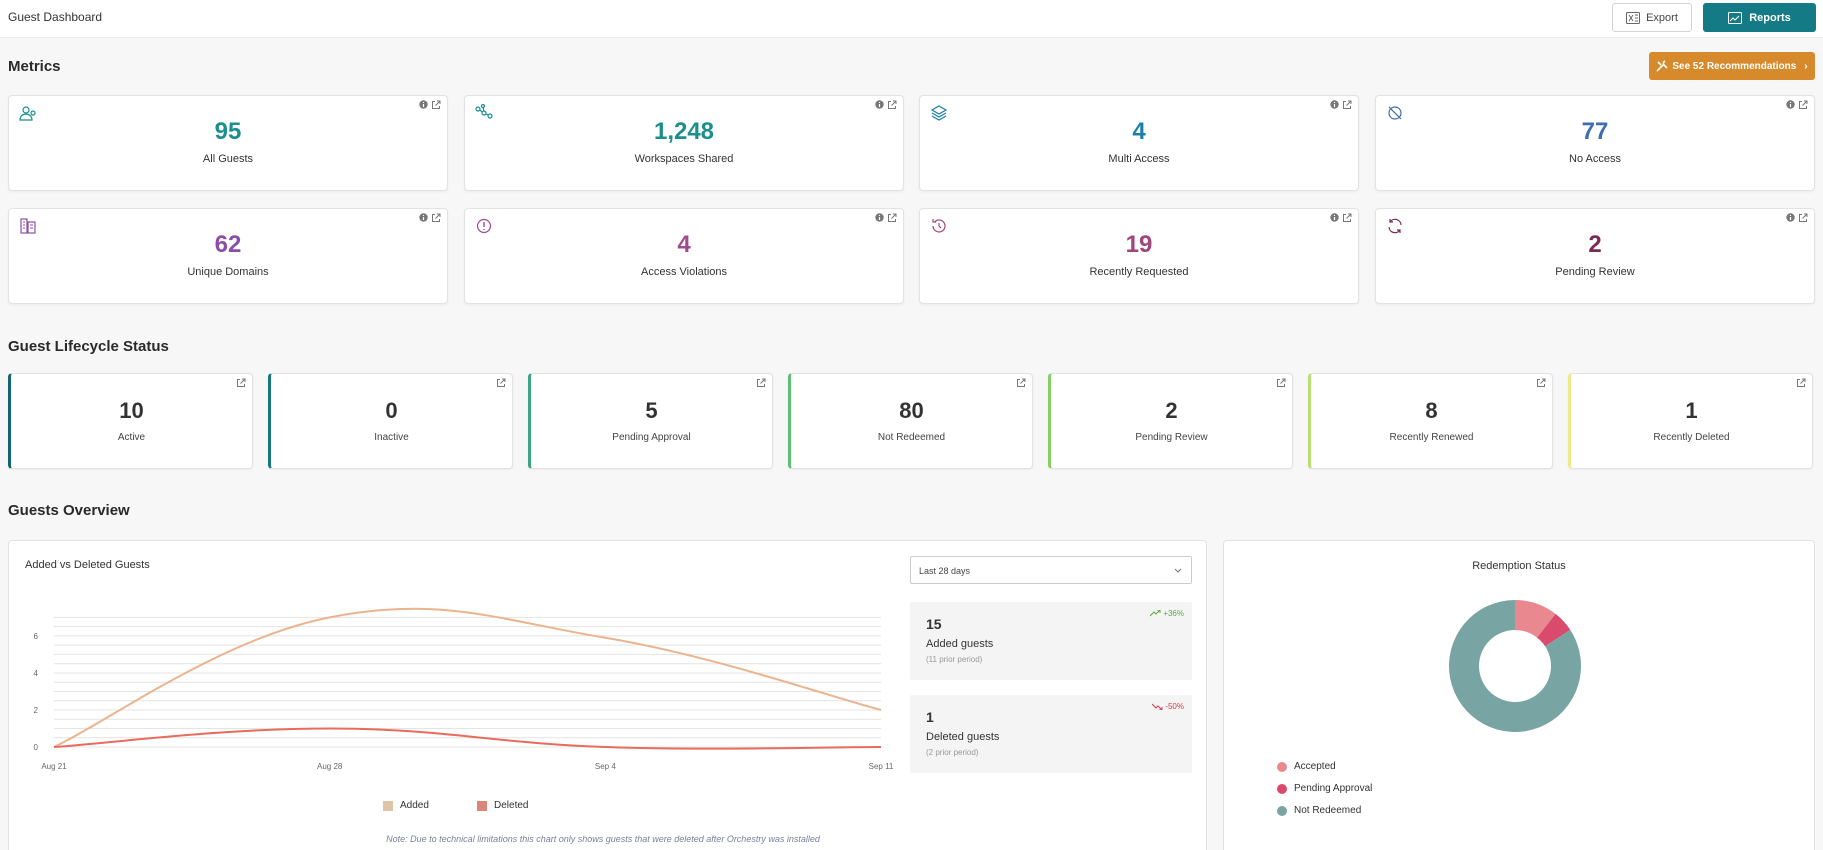 The height and width of the screenshot is (850, 1823). Describe the element at coordinates (1732, 66) in the screenshot. I see `recommendations-button: See 52 Recommendations ›` at that location.